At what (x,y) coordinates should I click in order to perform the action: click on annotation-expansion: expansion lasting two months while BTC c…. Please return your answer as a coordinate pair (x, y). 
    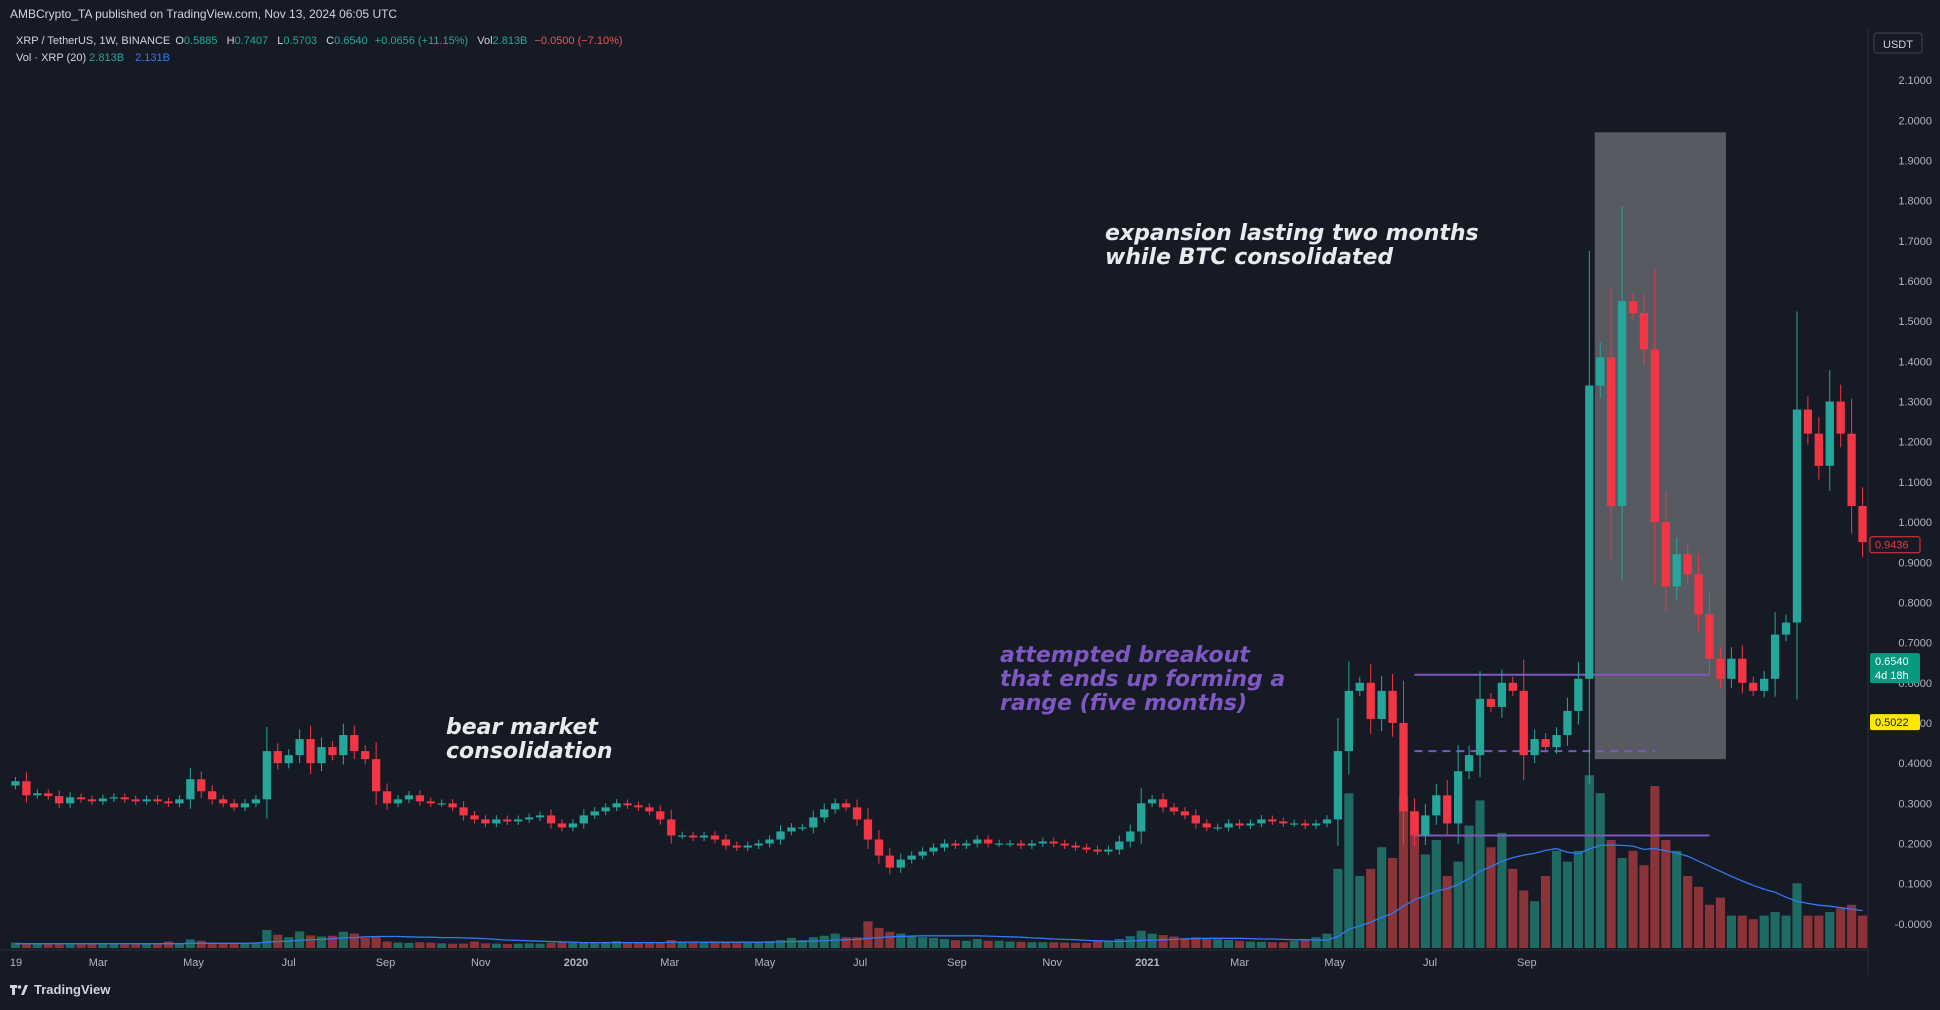
    Looking at the image, I should click on (1292, 246).